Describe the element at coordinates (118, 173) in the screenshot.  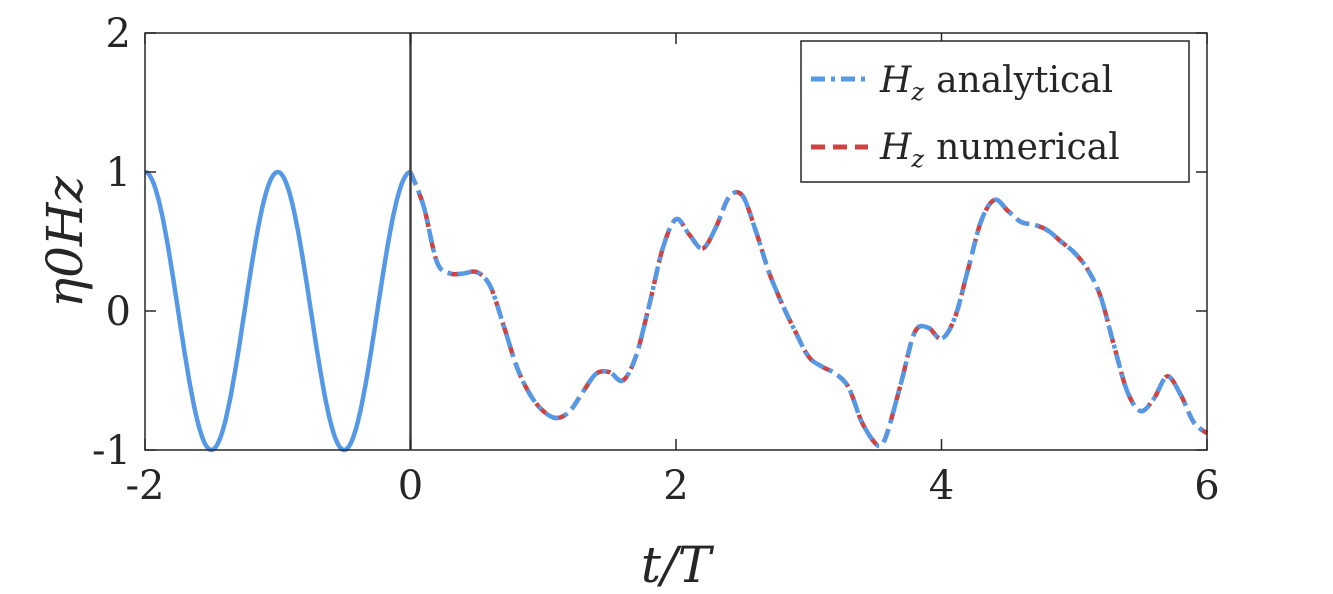
I see `y-tick-label: 1` at that location.